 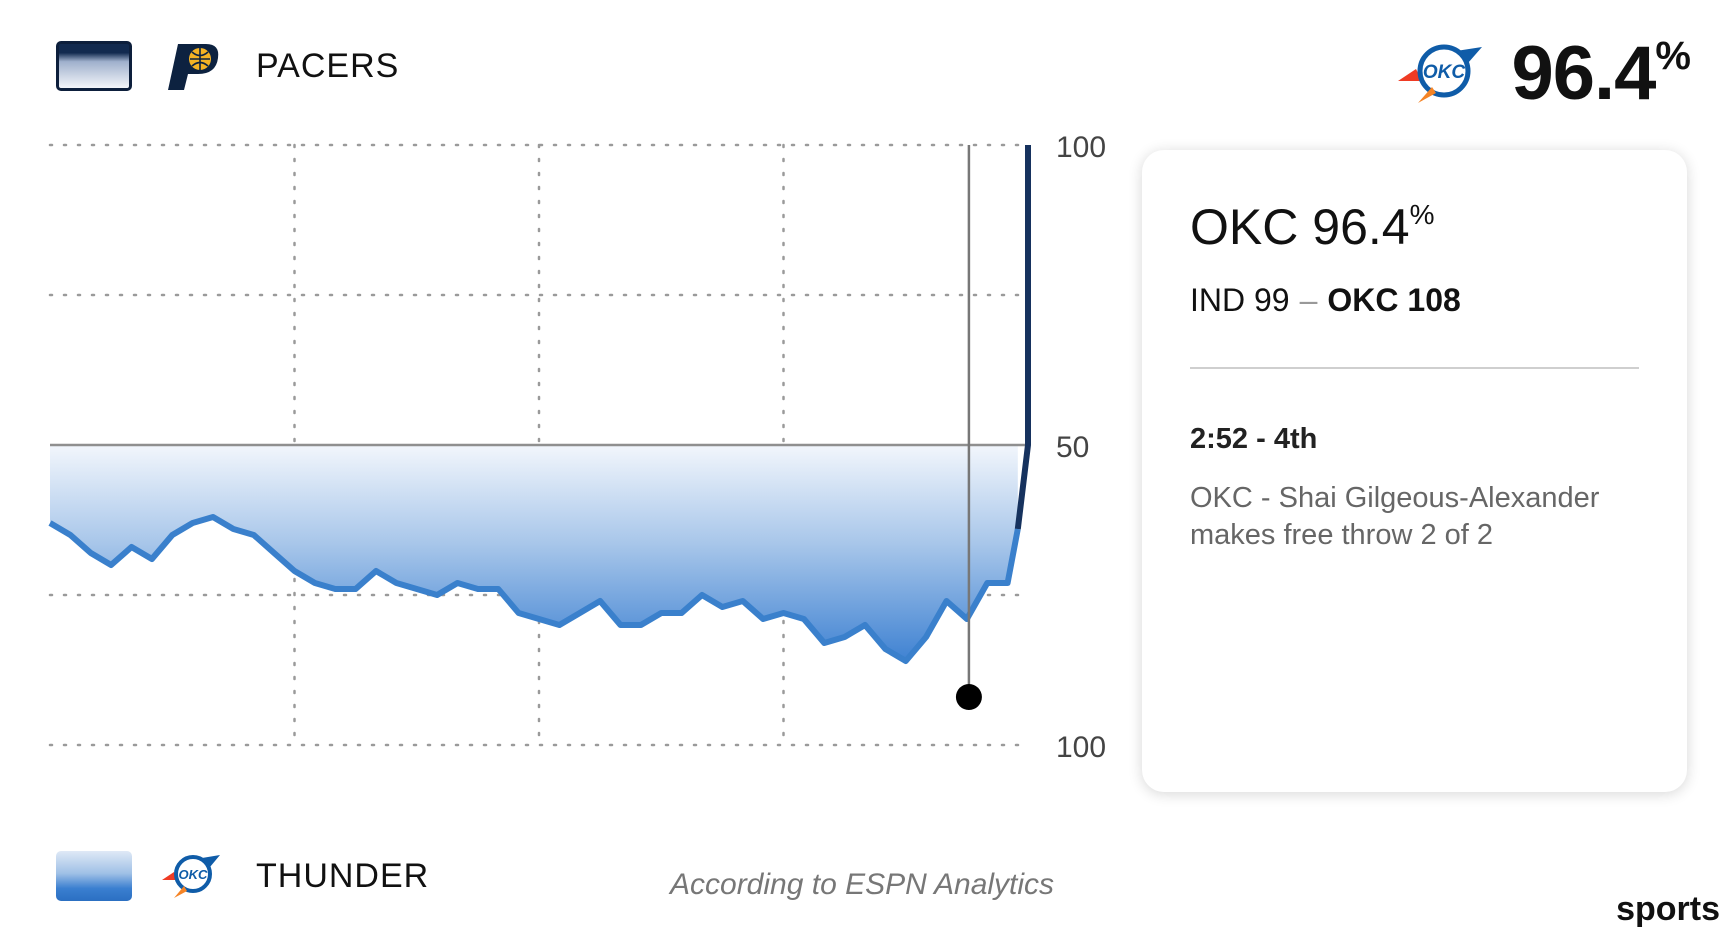 What do you see at coordinates (328, 65) in the screenshot?
I see `pacers-team-label: PACERS` at bounding box center [328, 65].